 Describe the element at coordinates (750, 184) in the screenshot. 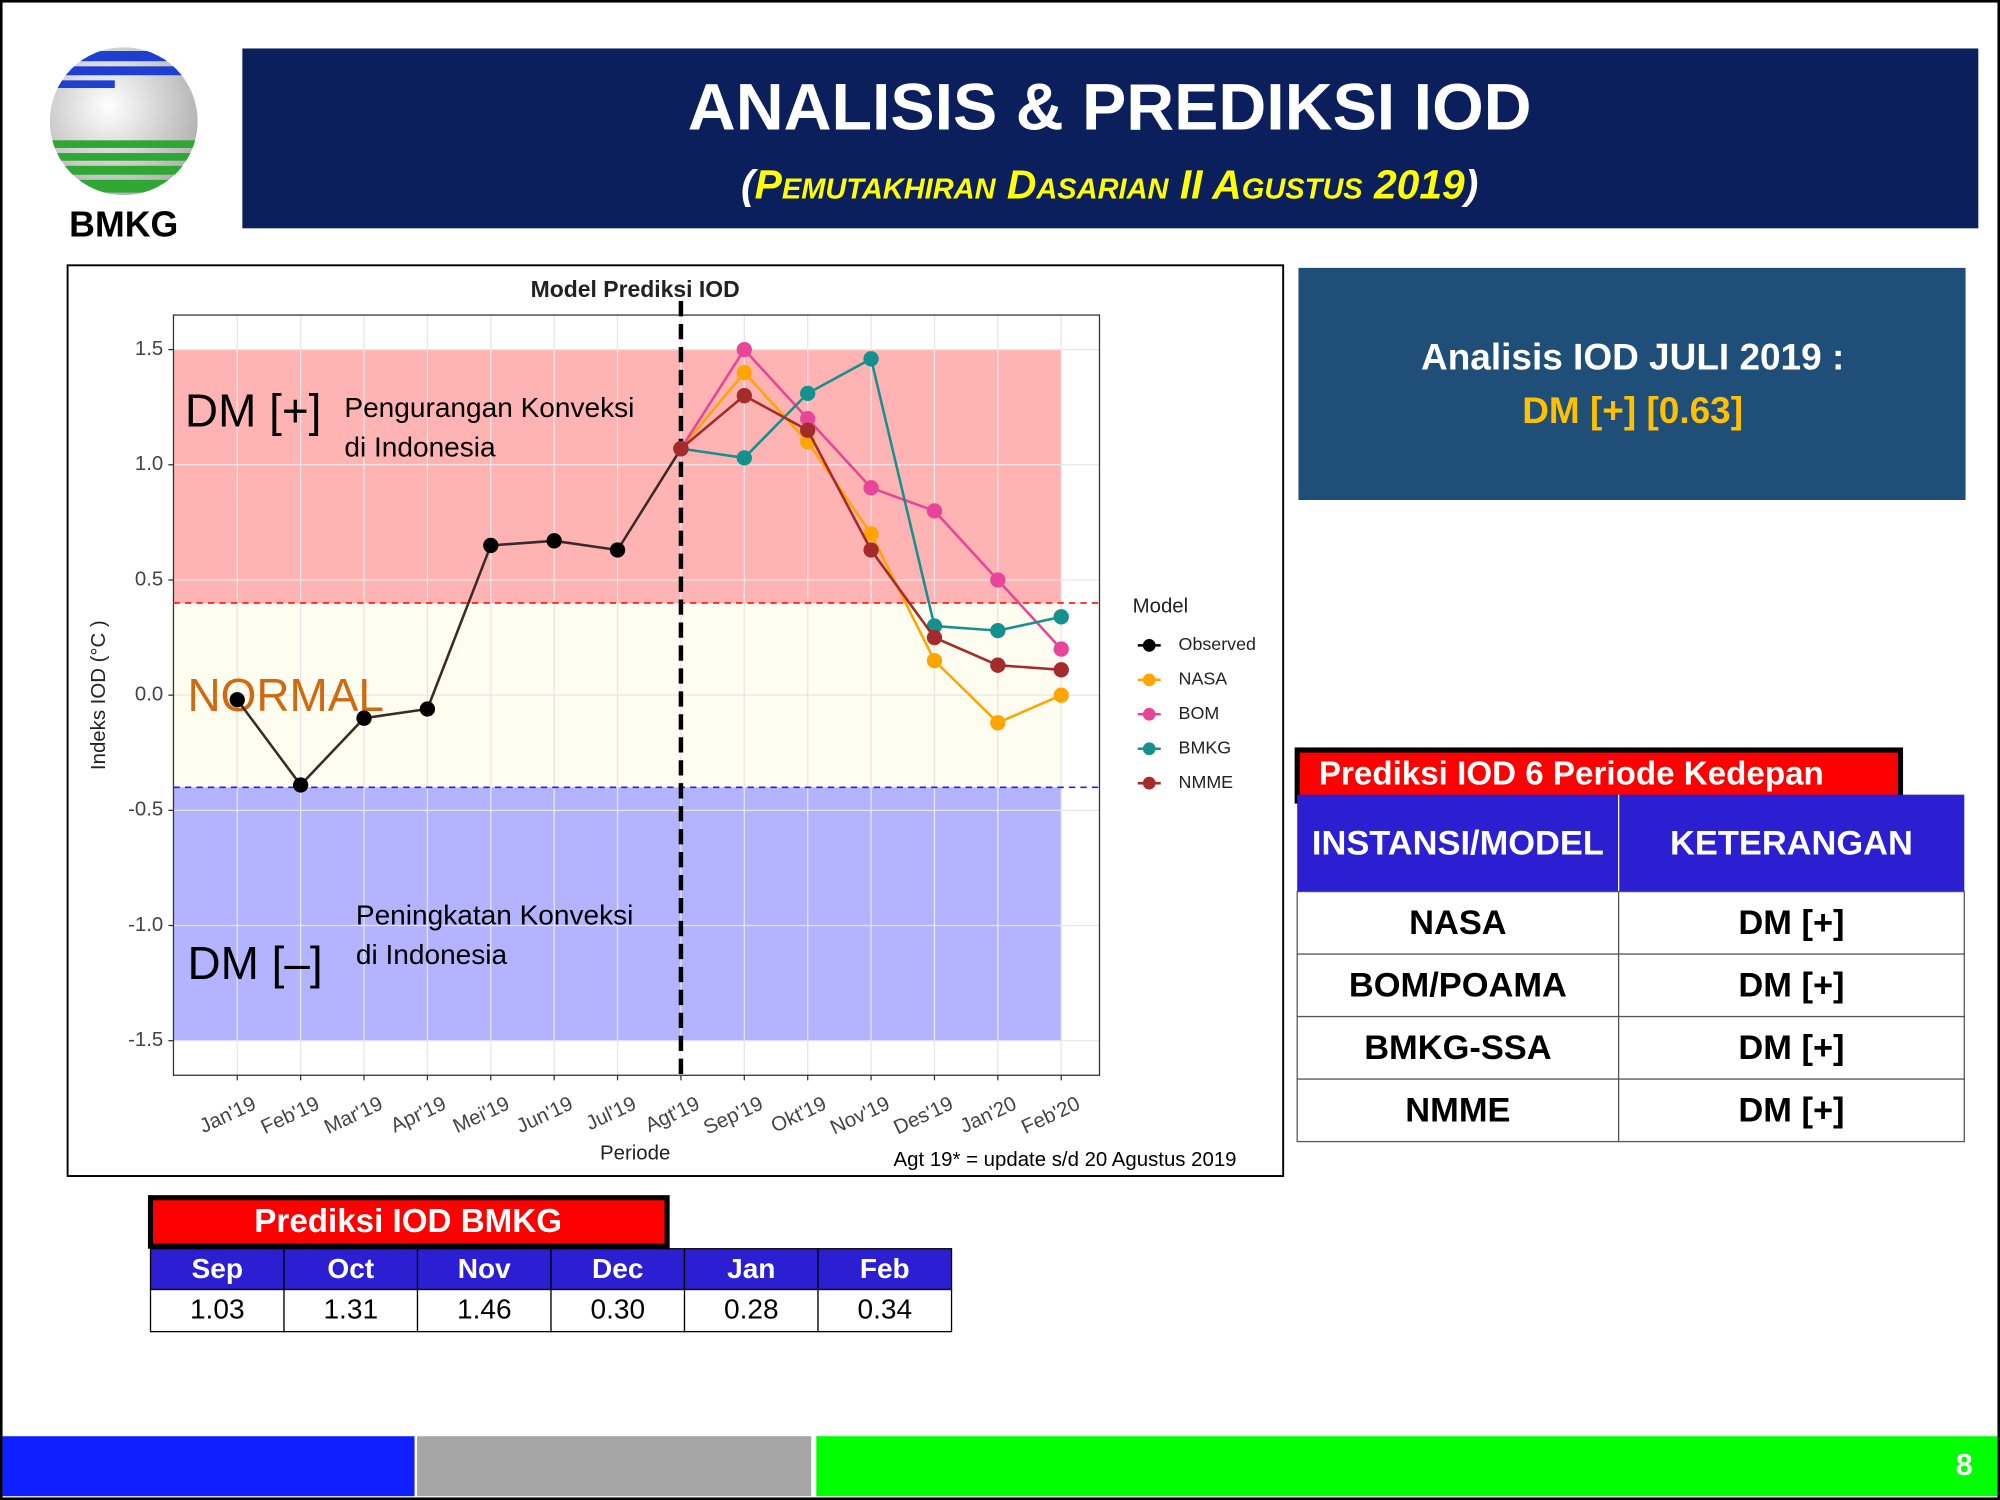

I see `paren: (` at that location.